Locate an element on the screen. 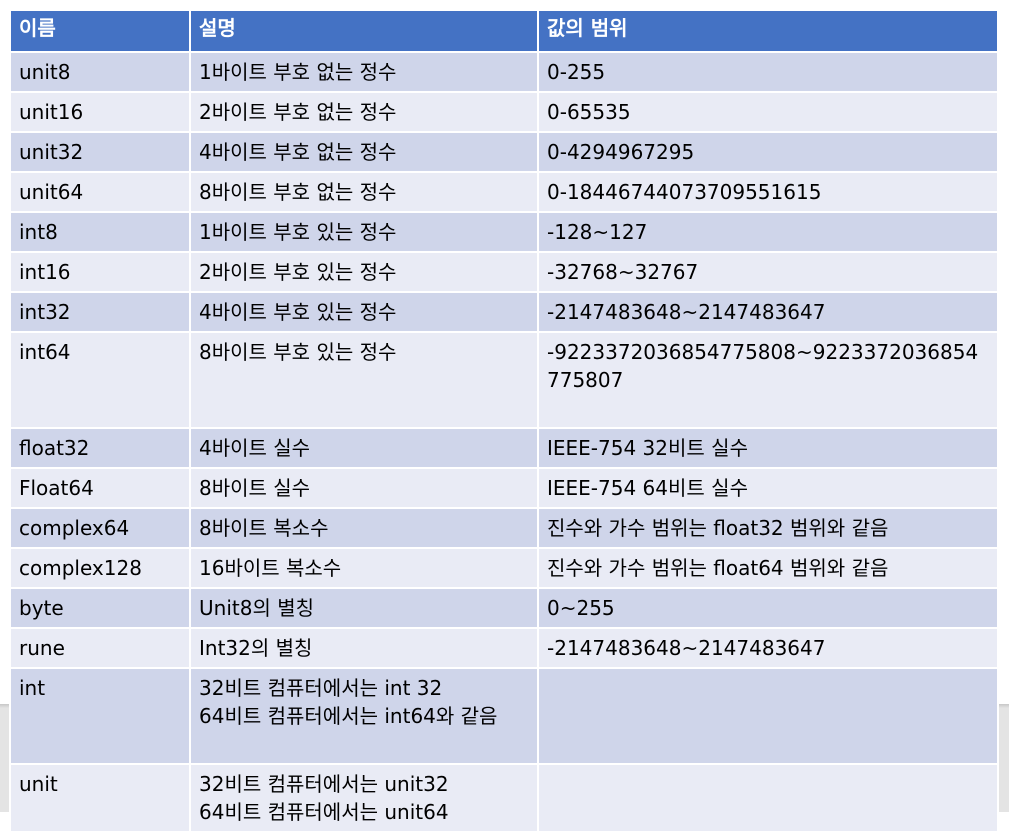  cell-description: 4바이트 부호 있는 정수 is located at coordinates (364, 312).